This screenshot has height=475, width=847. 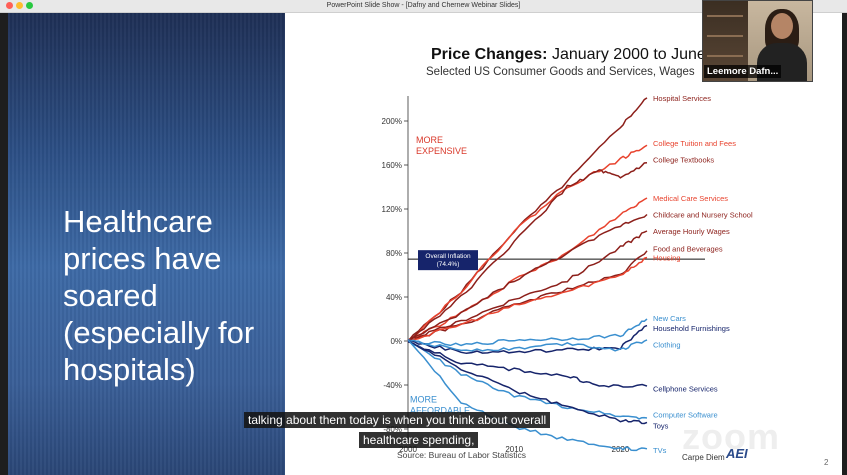 I want to click on more-expensive-label: MORE, so click(x=429, y=140).